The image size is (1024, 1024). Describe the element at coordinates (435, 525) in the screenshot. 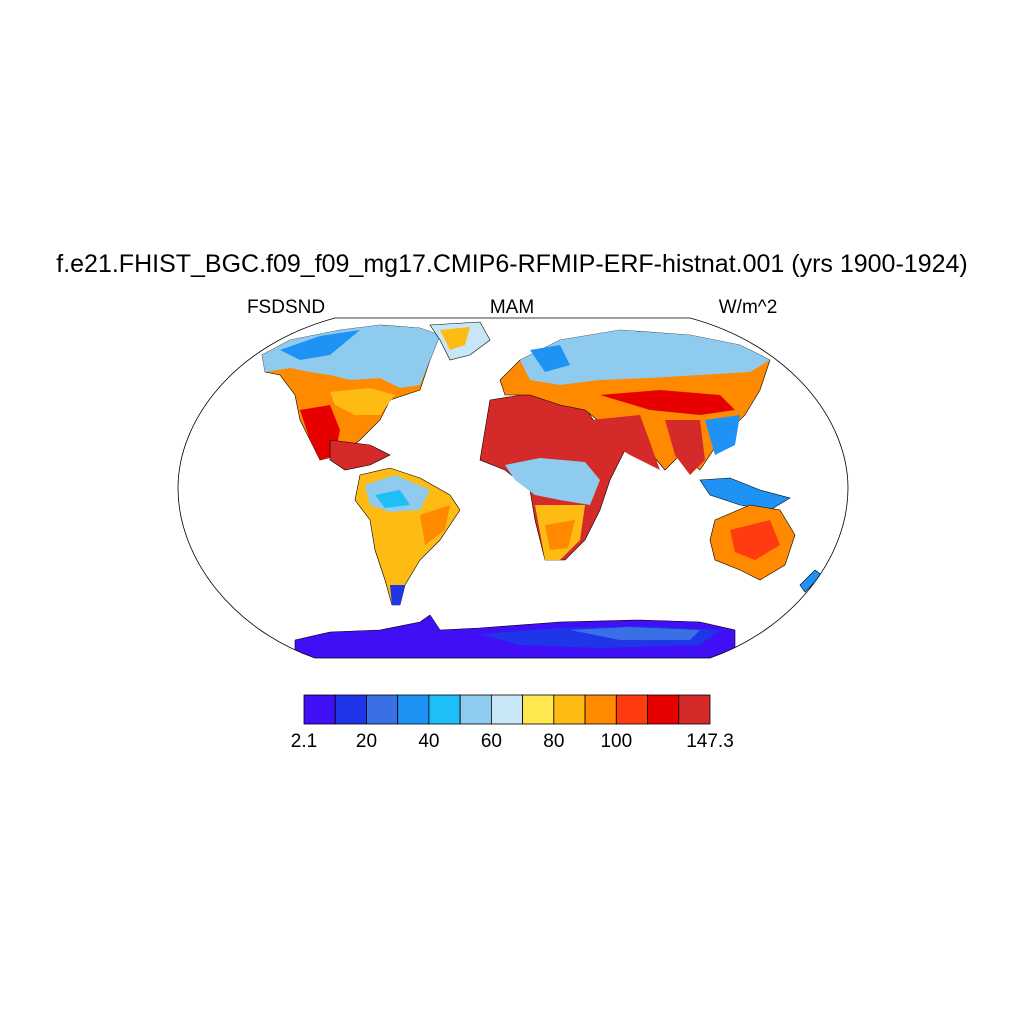

I see `brazil-east` at that location.